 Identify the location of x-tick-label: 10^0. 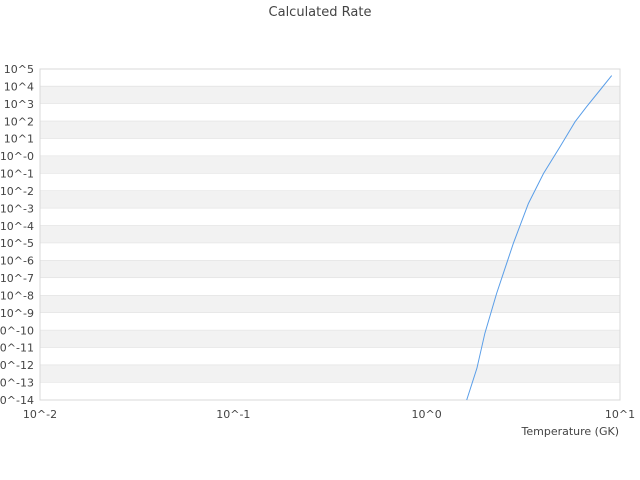
(427, 414).